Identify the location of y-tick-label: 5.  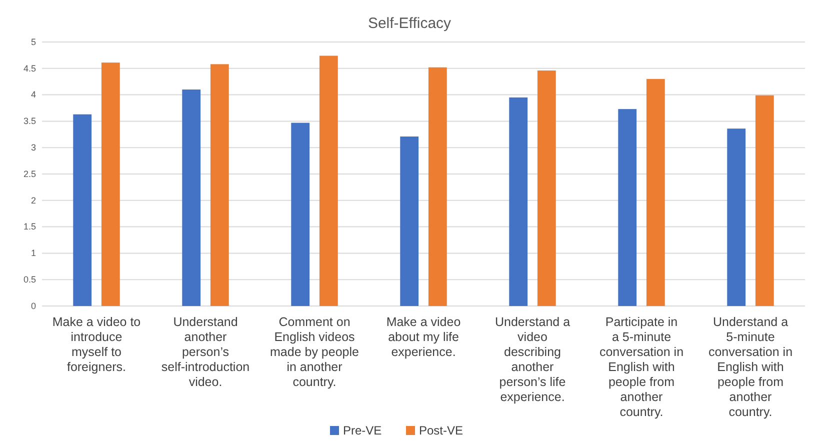
(33, 41).